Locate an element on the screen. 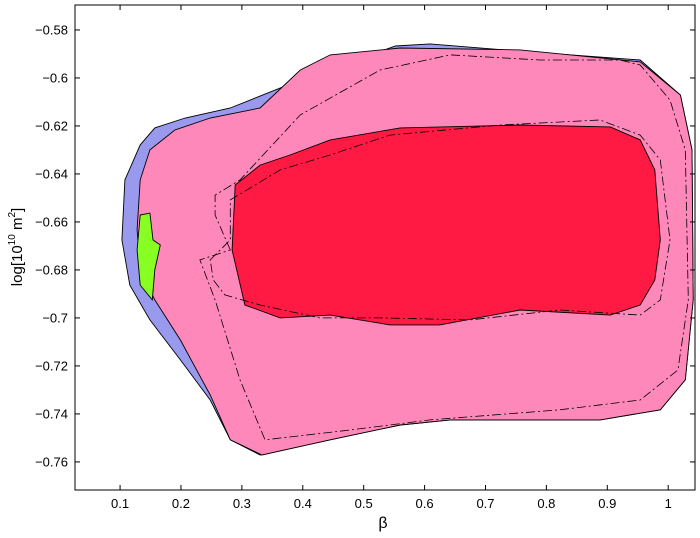 Image resolution: width=700 pixels, height=538 pixels. y-tick-label: −0.74 is located at coordinates (51, 413).